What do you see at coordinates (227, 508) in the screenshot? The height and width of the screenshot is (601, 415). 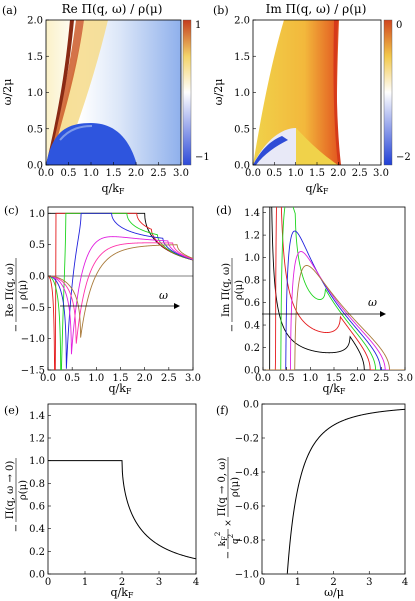 I see `y-axis-label-f: kF2 q2 × Π(q → 0, ω) ρ(μ) −` at bounding box center [227, 508].